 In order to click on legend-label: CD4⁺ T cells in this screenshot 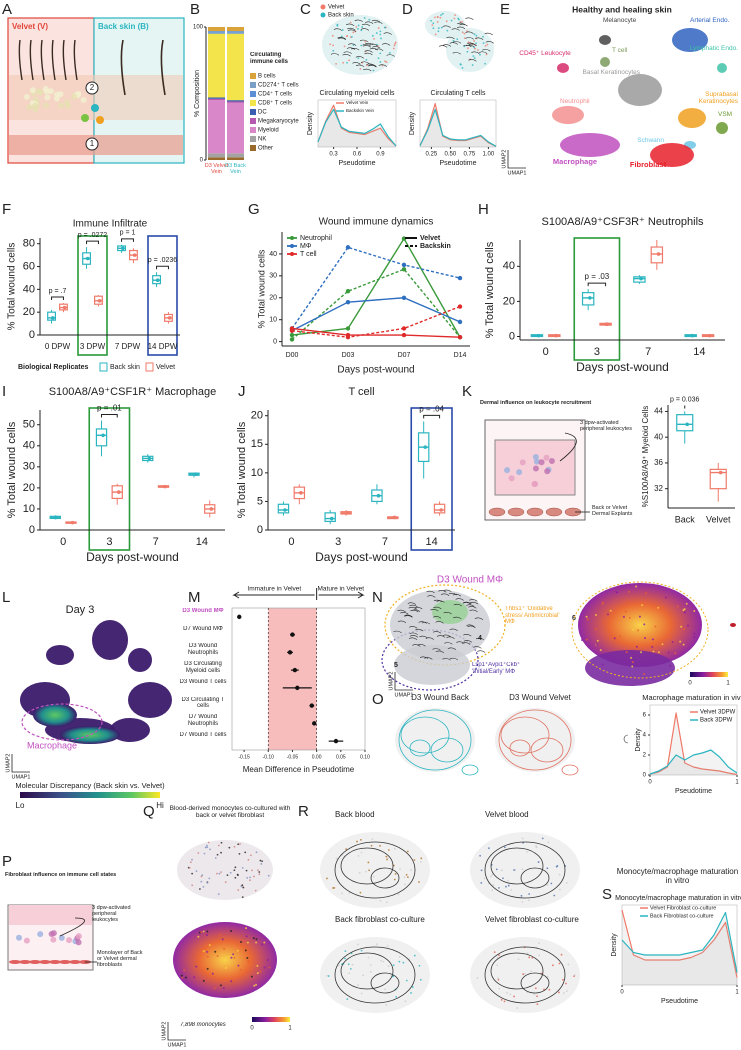, I will do `click(275, 94)`.